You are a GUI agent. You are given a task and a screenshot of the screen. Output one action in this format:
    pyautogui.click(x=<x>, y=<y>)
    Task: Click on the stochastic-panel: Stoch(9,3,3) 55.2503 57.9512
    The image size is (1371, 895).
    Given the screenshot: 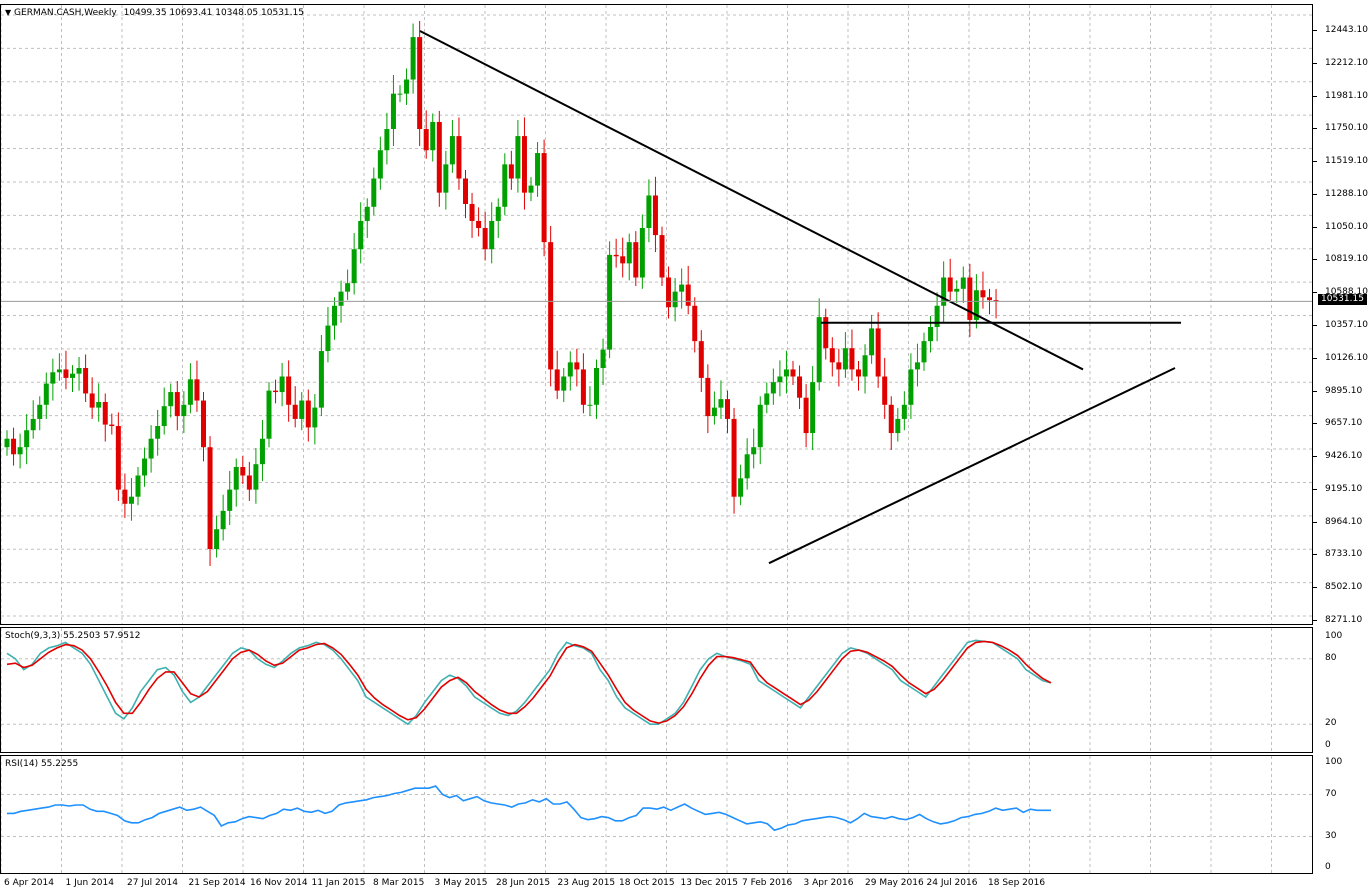 What is the action you would take?
    pyautogui.click(x=656, y=690)
    